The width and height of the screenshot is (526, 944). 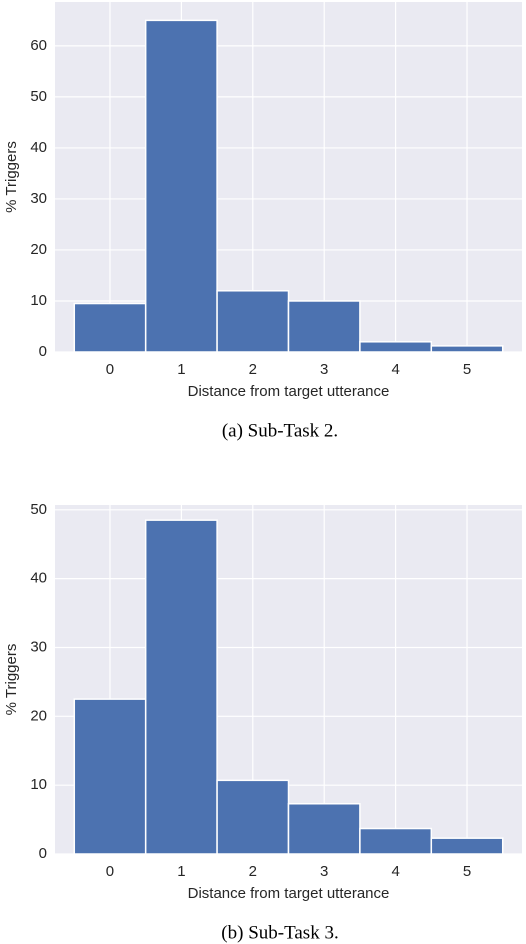 What do you see at coordinates (279, 932) in the screenshot?
I see `caption: (b) Sub-Task 3.` at bounding box center [279, 932].